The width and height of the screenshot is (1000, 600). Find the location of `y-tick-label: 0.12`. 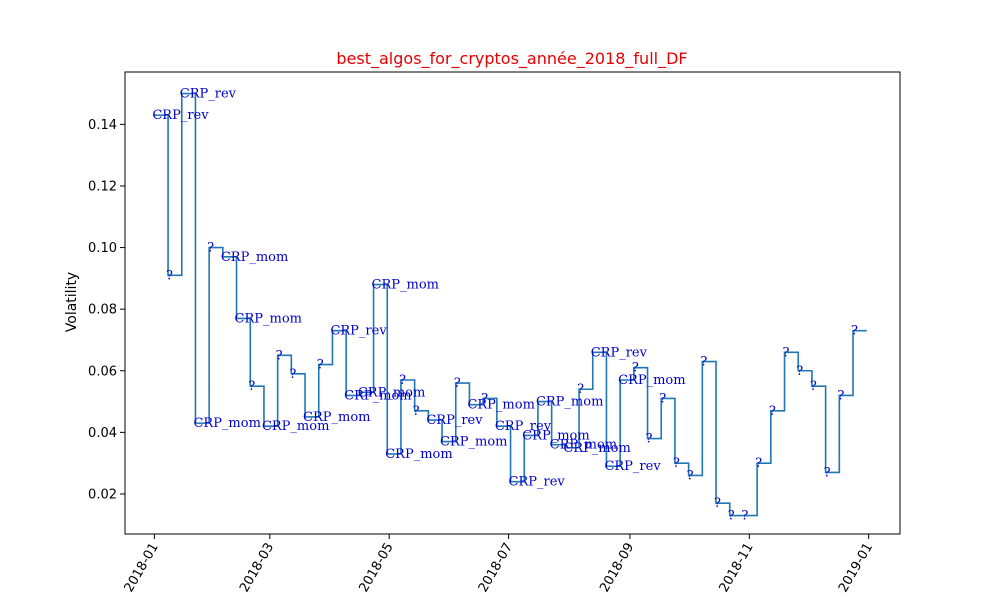

y-tick-label: 0.12 is located at coordinates (102, 186).